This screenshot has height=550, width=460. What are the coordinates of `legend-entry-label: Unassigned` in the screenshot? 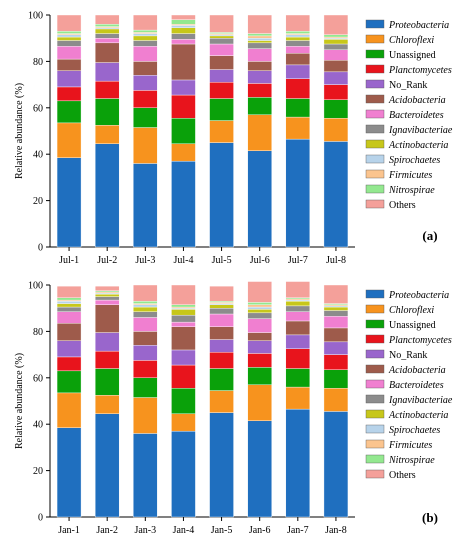 It's located at (412, 55).